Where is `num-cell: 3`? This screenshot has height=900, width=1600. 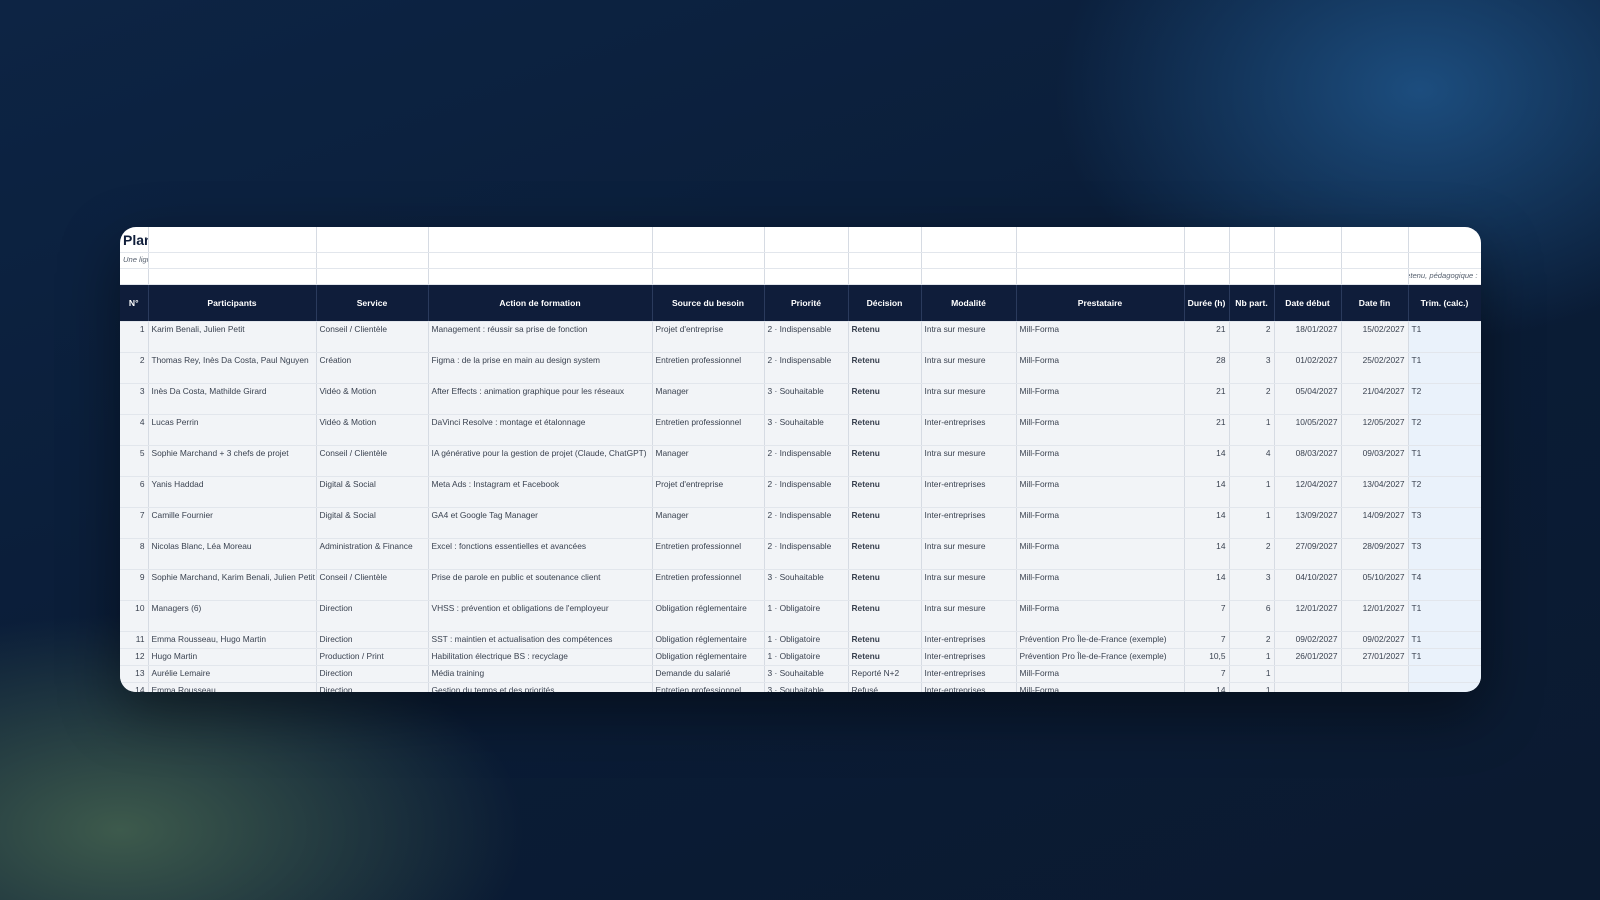 num-cell: 3 is located at coordinates (134, 399).